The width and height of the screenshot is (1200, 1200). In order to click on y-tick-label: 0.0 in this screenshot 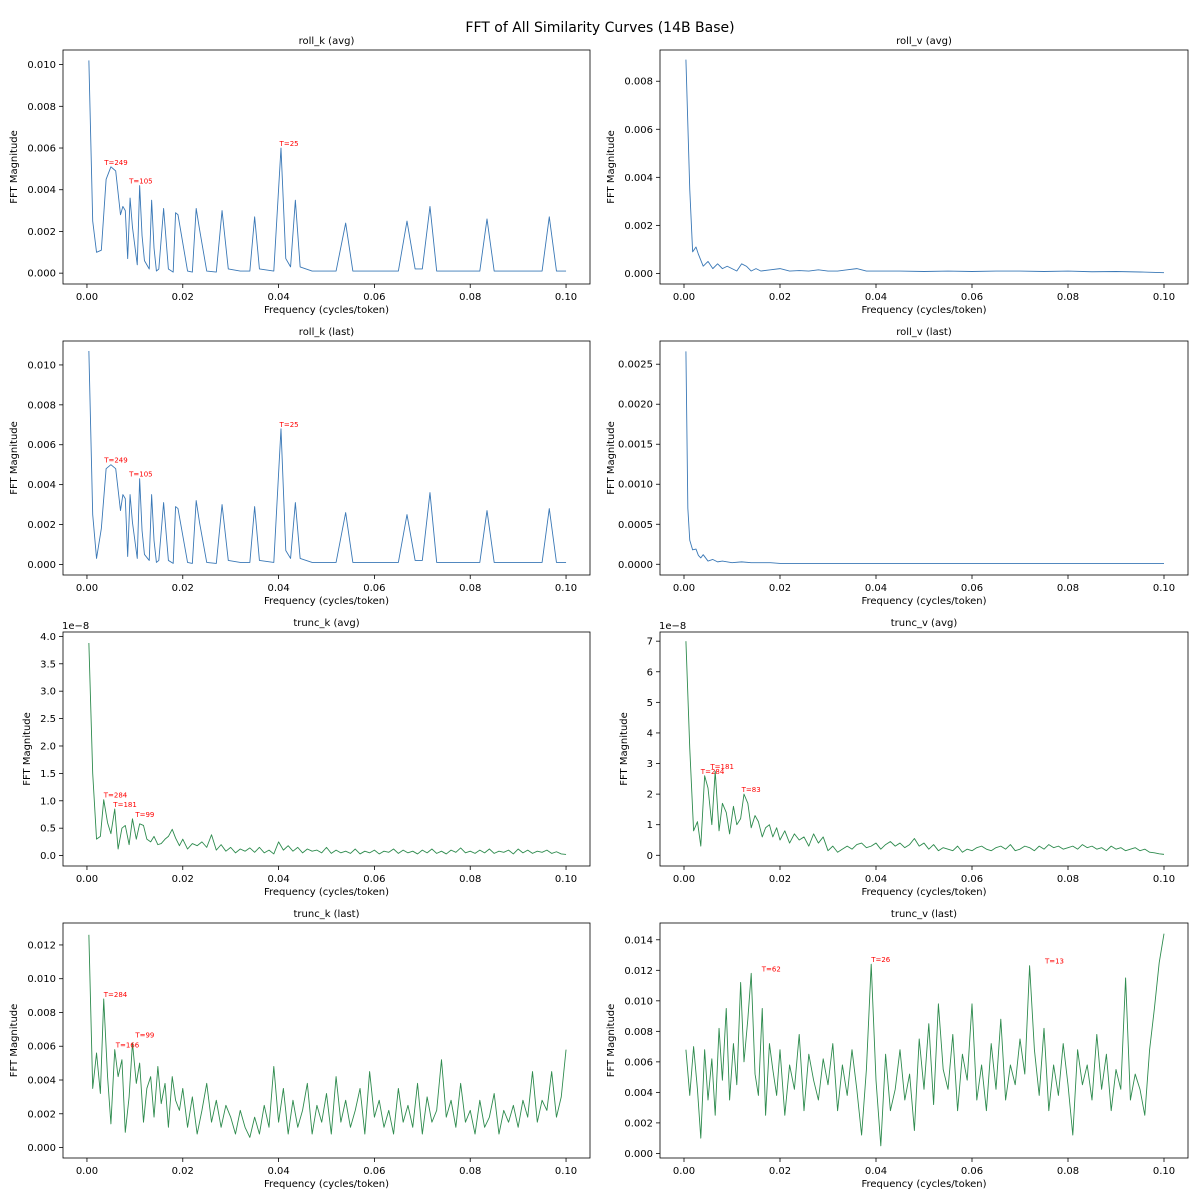, I will do `click(48, 856)`.